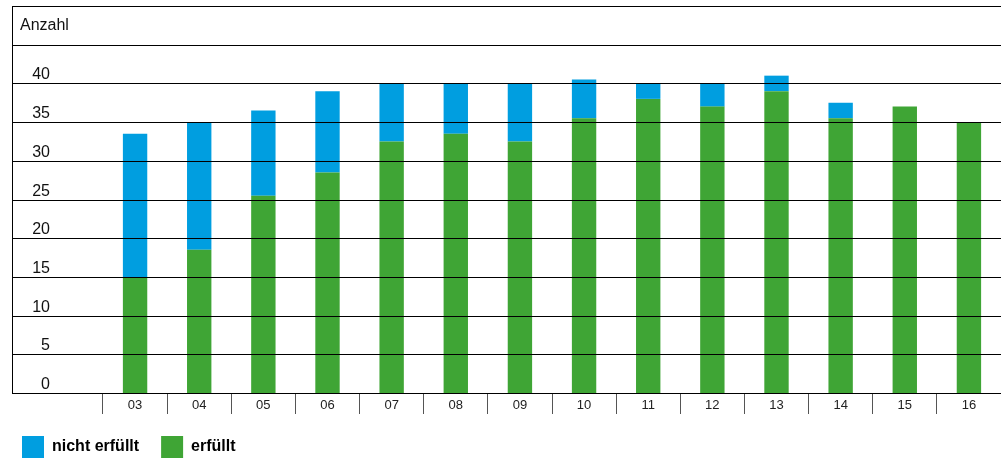 Image resolution: width=1001 pixels, height=468 pixels. I want to click on x-tick-label: 16, so click(969, 404).